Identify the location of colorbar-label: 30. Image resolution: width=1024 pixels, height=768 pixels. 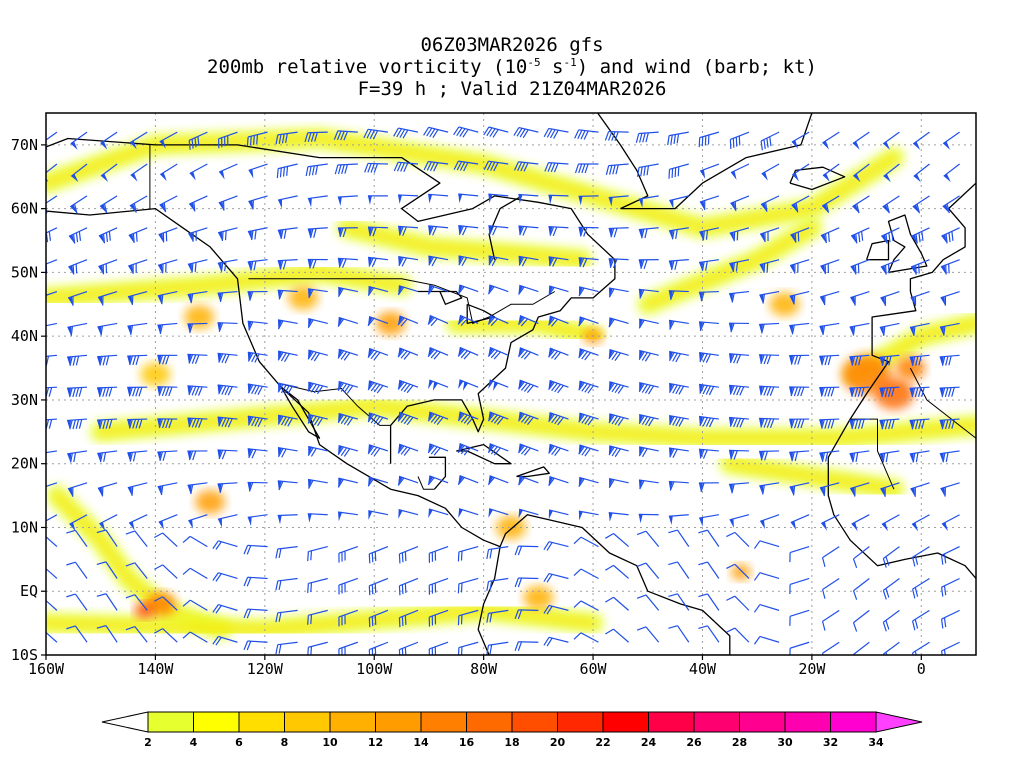
(785, 742).